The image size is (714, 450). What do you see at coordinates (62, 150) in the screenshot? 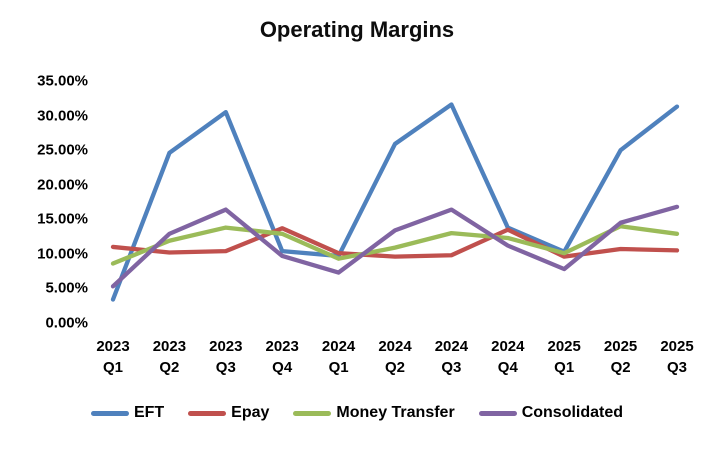
I see `y-tick-label: 25.00%` at bounding box center [62, 150].